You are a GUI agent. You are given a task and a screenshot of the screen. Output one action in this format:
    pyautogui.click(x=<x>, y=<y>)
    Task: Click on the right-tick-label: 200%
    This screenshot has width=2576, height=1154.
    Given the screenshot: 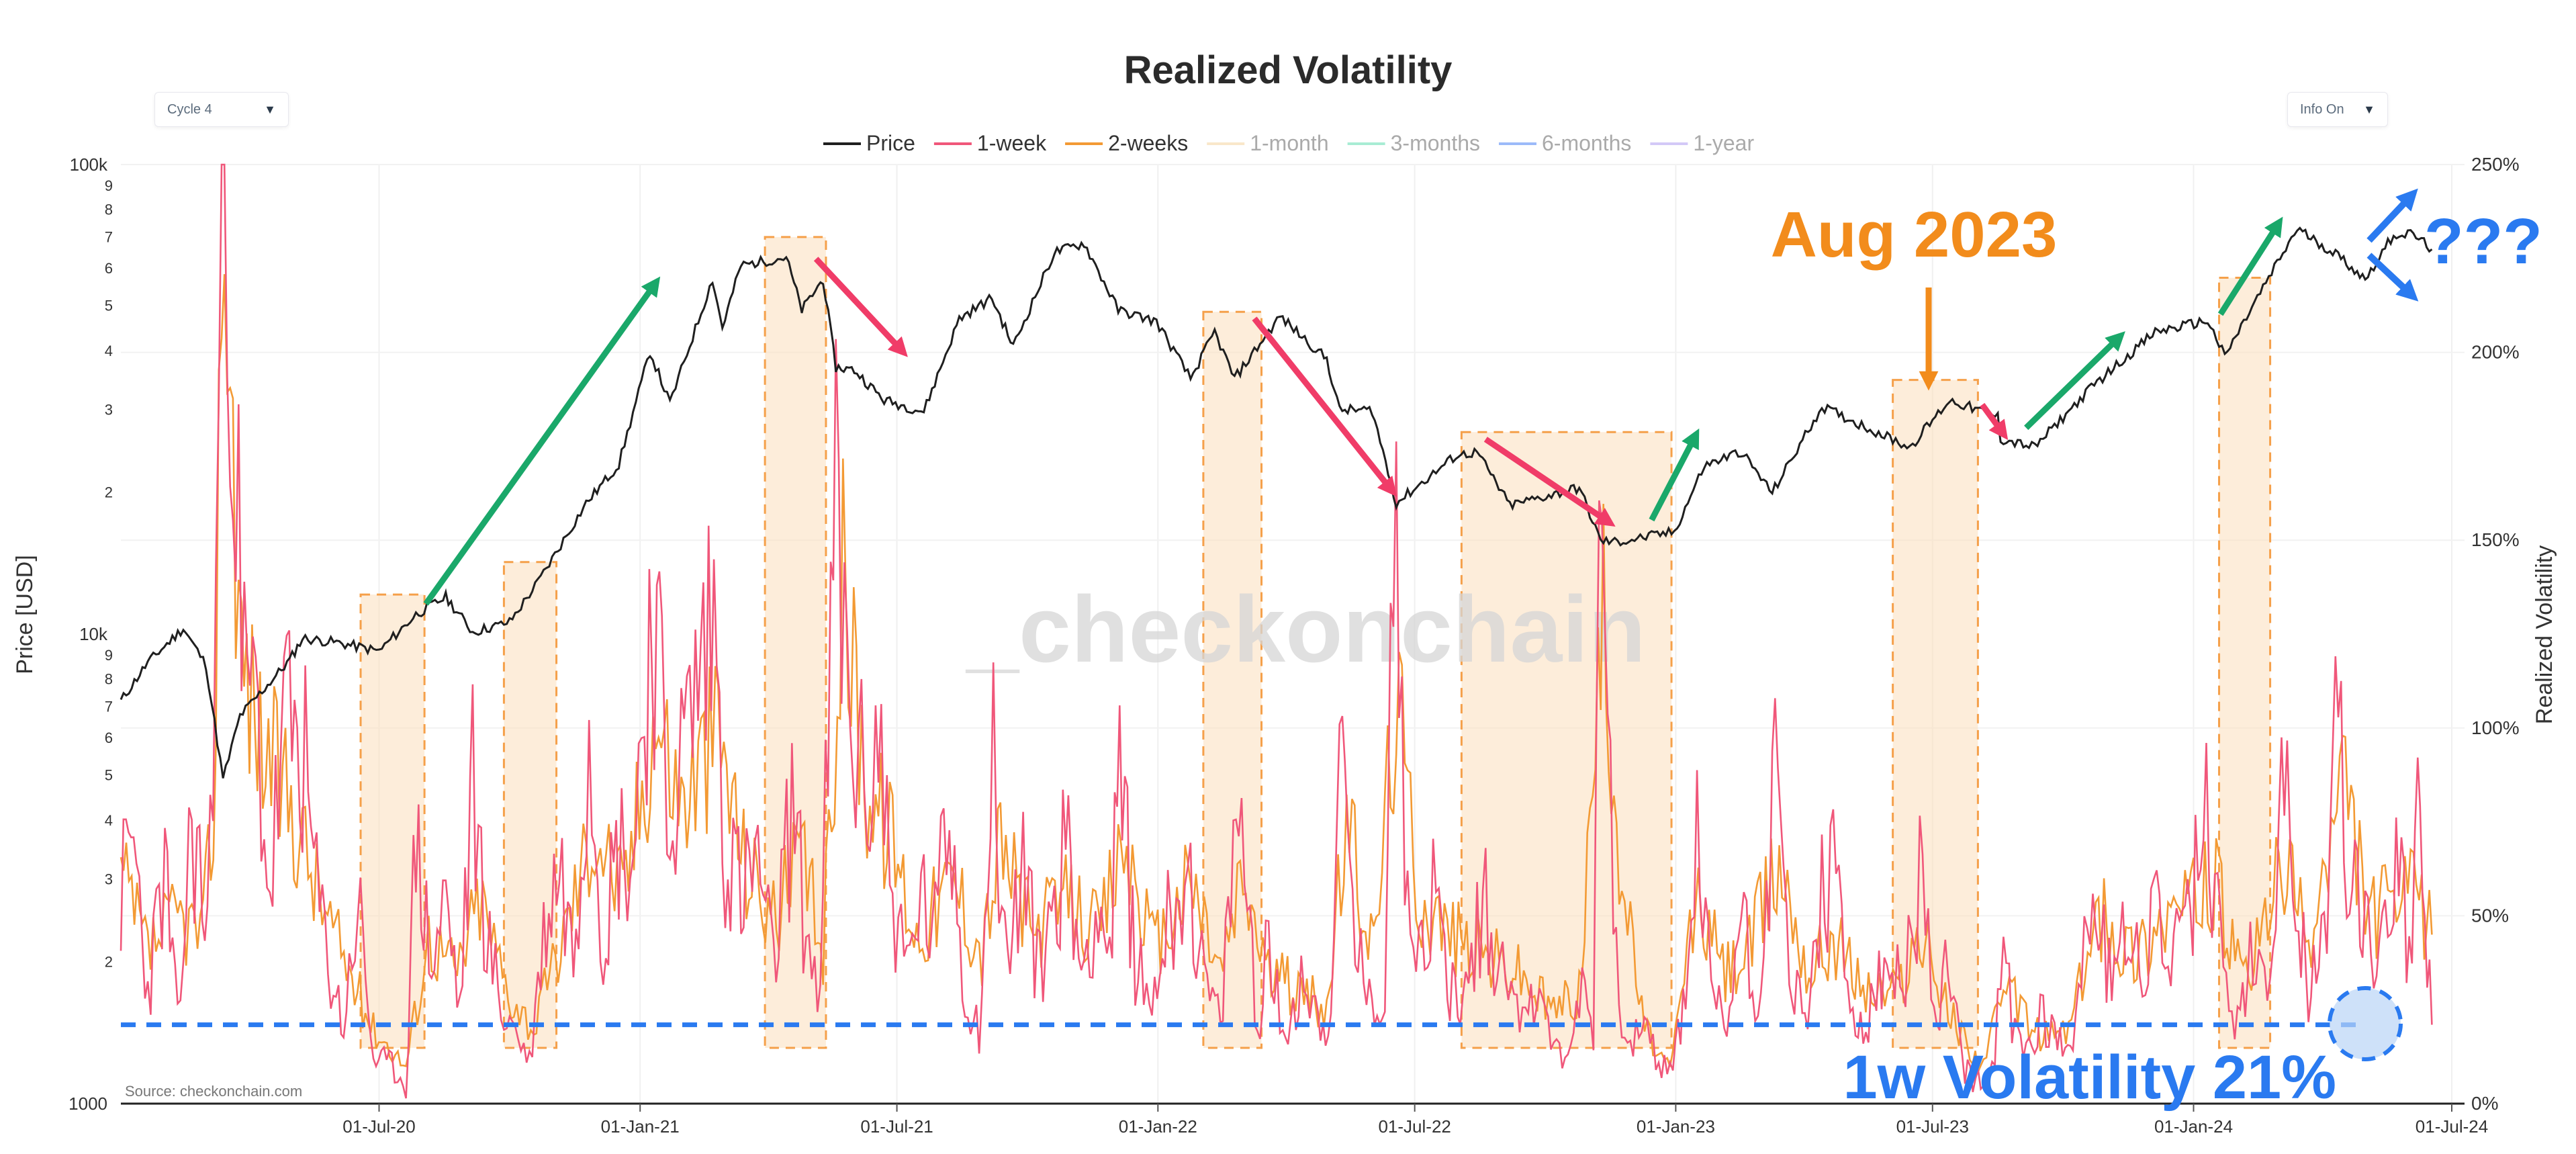 What is the action you would take?
    pyautogui.click(x=2495, y=352)
    